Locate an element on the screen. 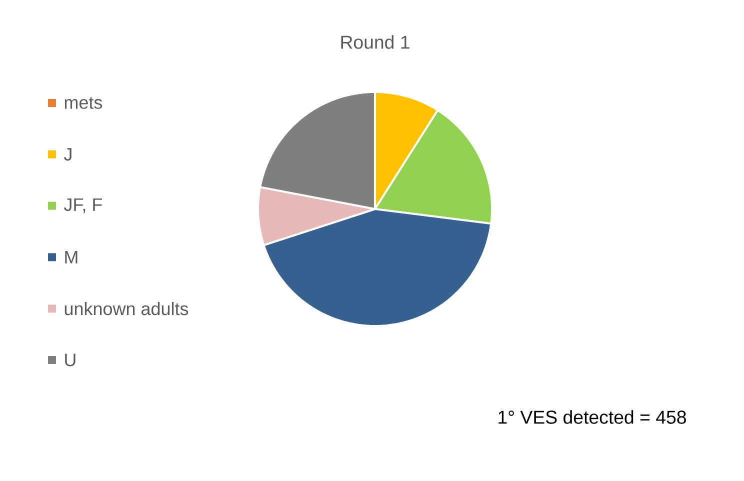 The width and height of the screenshot is (744, 481). chart-title: Round 1 is located at coordinates (375, 42).